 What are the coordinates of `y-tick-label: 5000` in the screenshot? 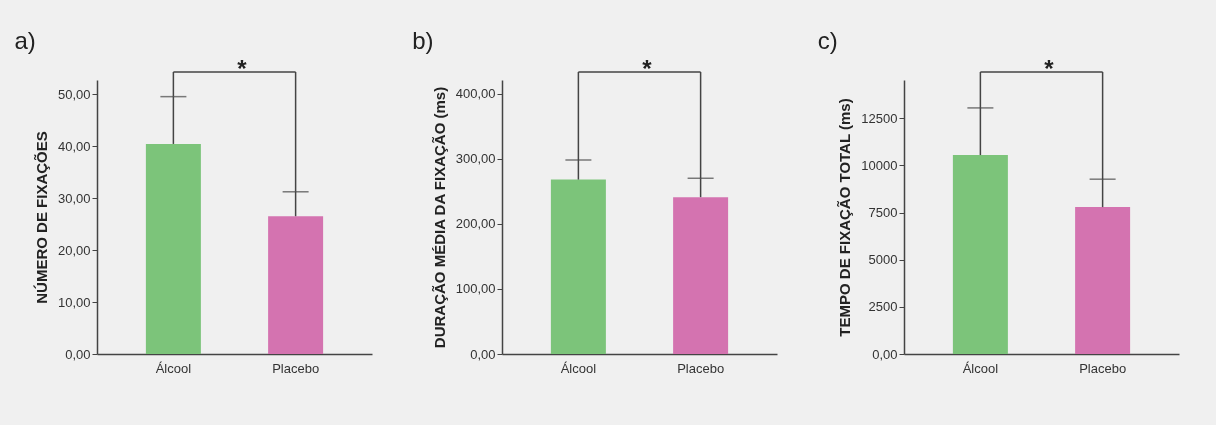 It's located at (883, 260).